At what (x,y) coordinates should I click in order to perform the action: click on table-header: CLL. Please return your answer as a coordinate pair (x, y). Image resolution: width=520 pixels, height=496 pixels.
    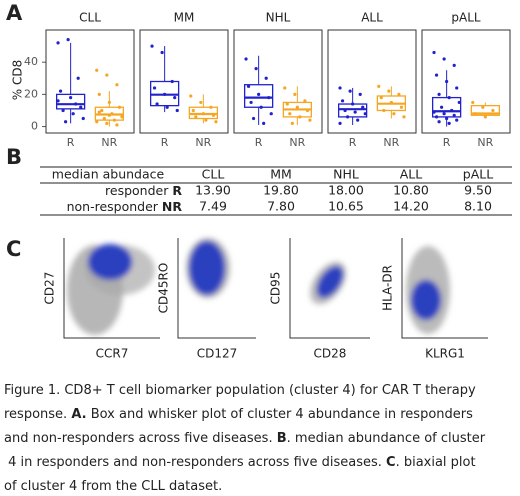
    Looking at the image, I should click on (213, 174).